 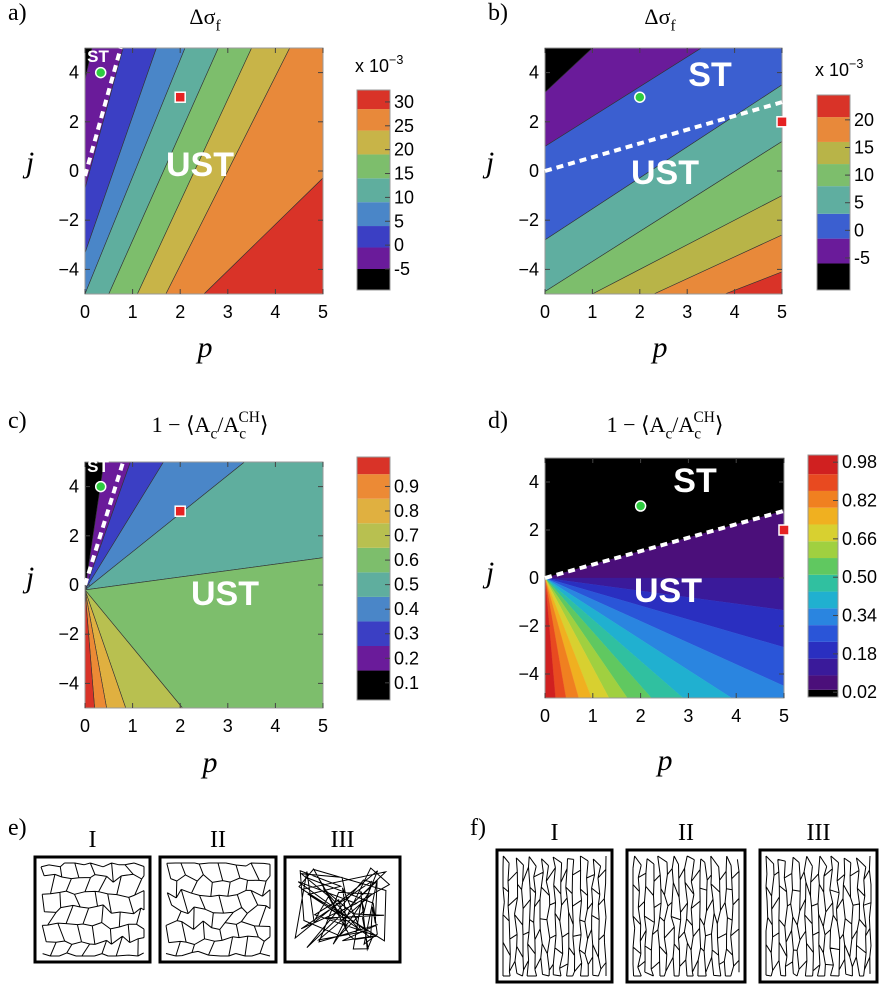 What do you see at coordinates (242, 434) in the screenshot?
I see `text-part: c` at bounding box center [242, 434].